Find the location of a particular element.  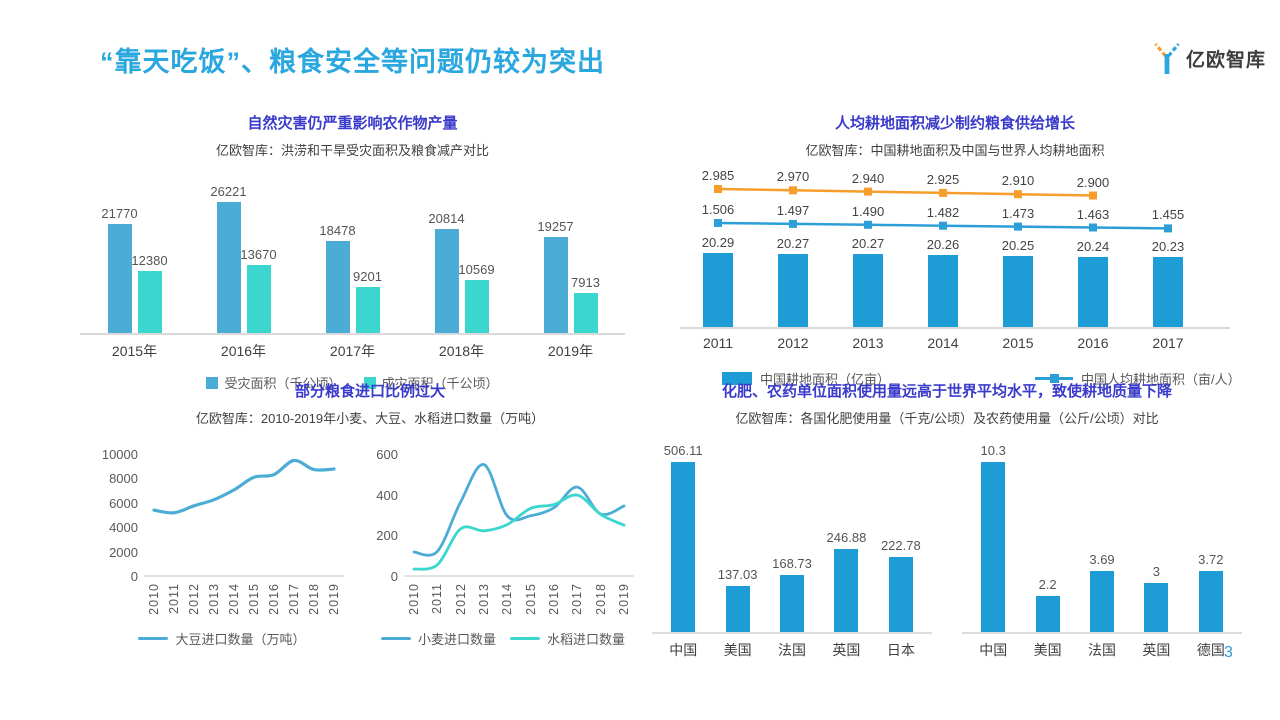

x-tick-label: 2017 is located at coordinates (294, 601).